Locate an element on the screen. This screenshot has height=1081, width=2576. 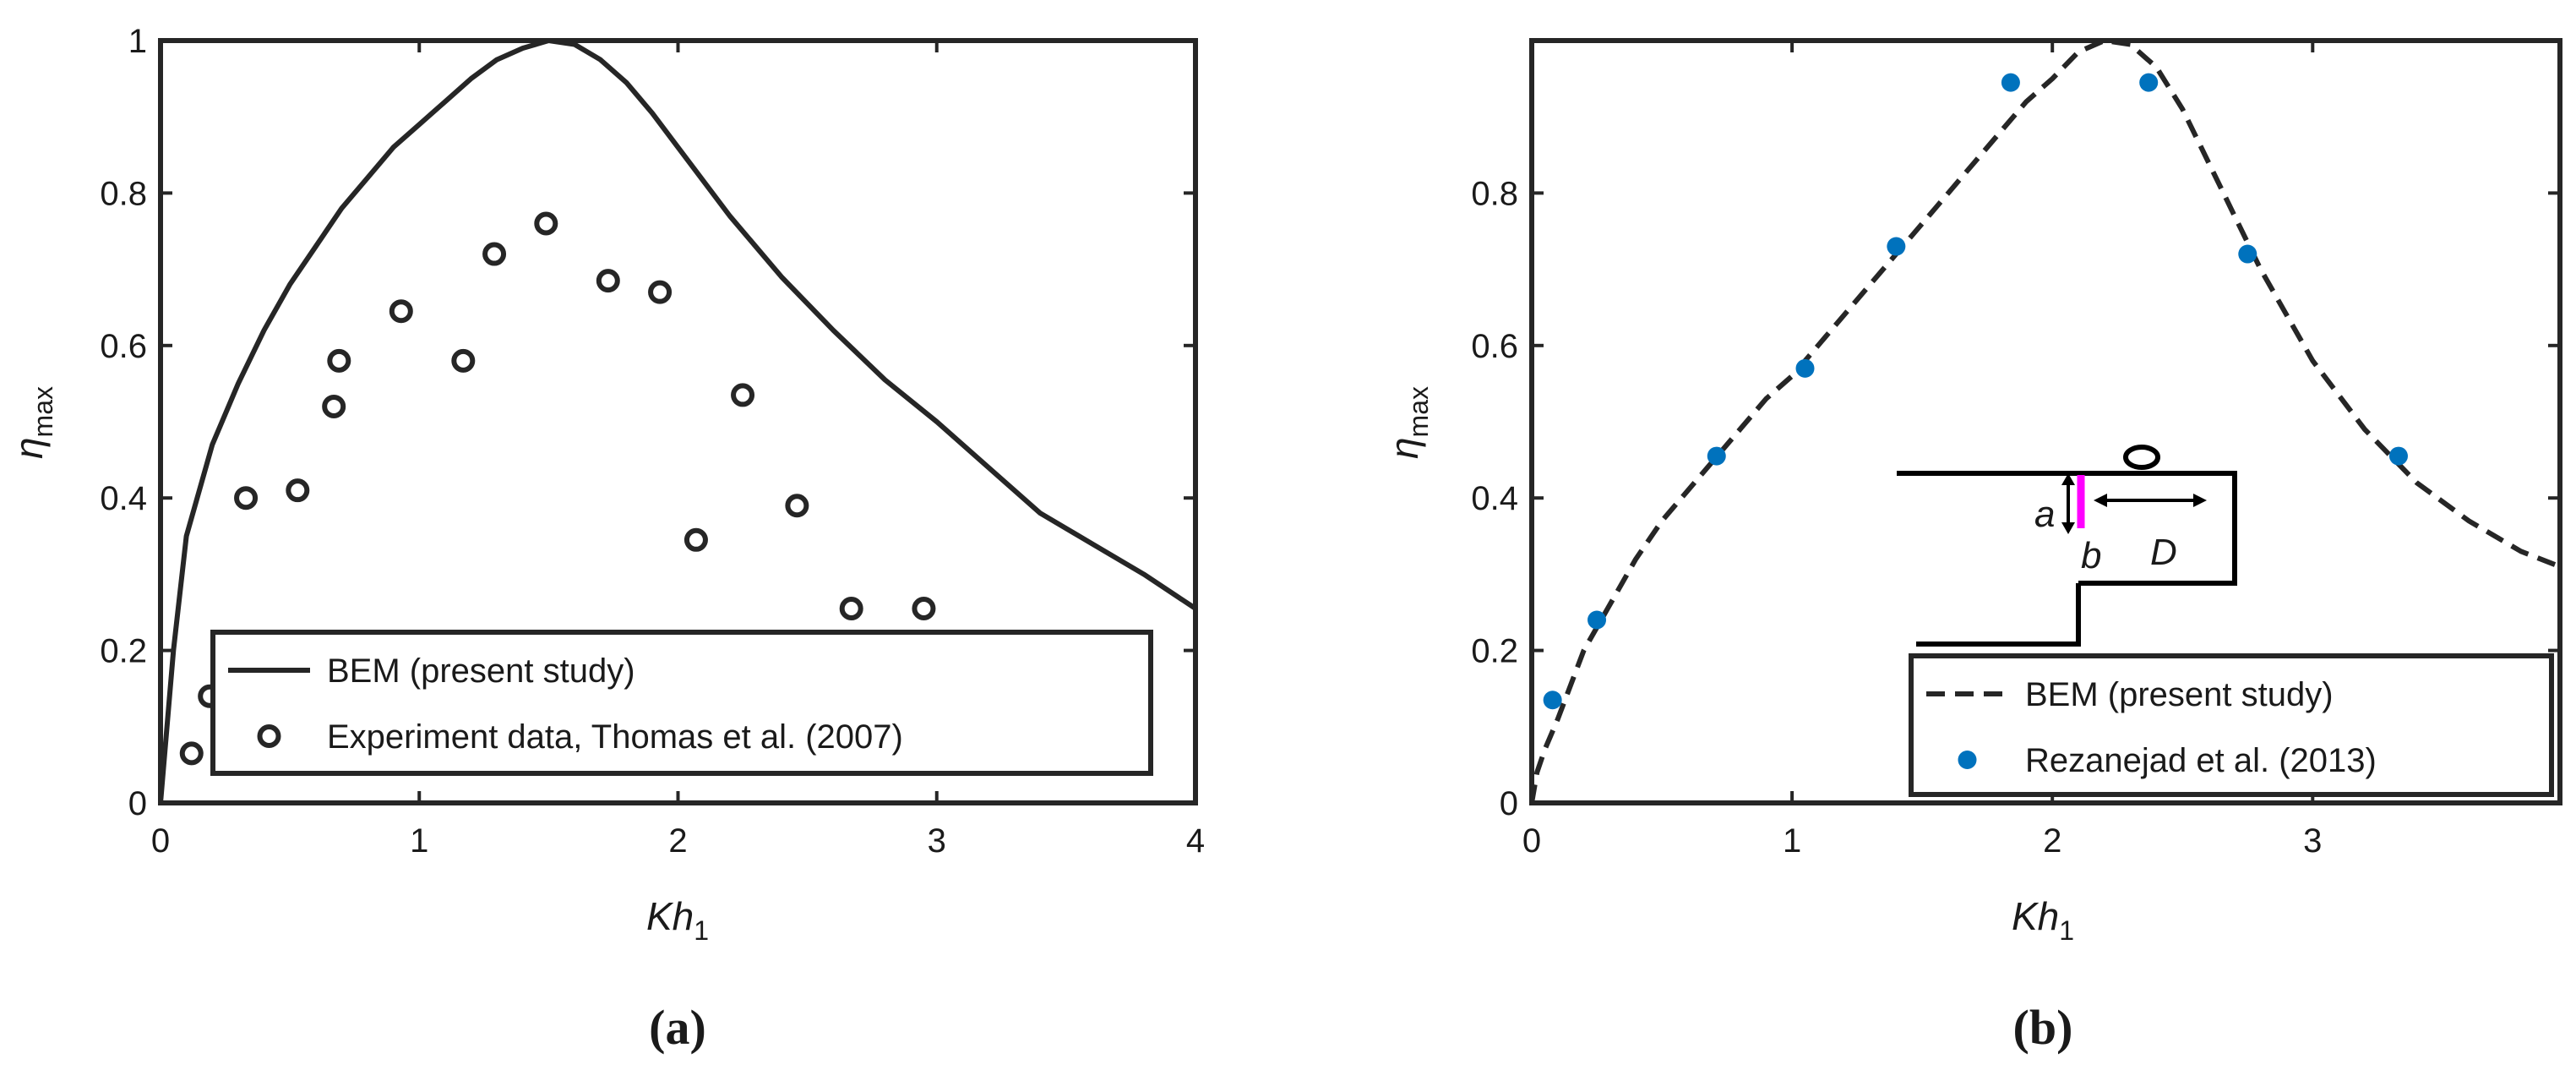
panel-b-legend-dot-swatch is located at coordinates (1967, 760).